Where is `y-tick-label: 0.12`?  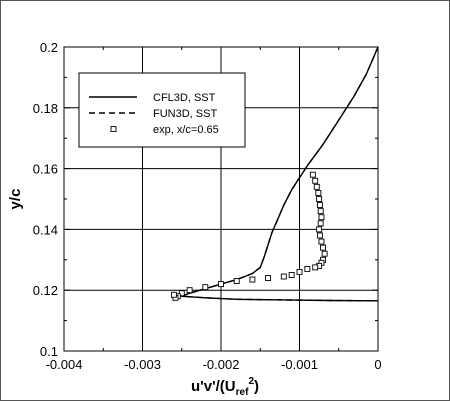
y-tick-label: 0.12 is located at coordinates (45, 290).